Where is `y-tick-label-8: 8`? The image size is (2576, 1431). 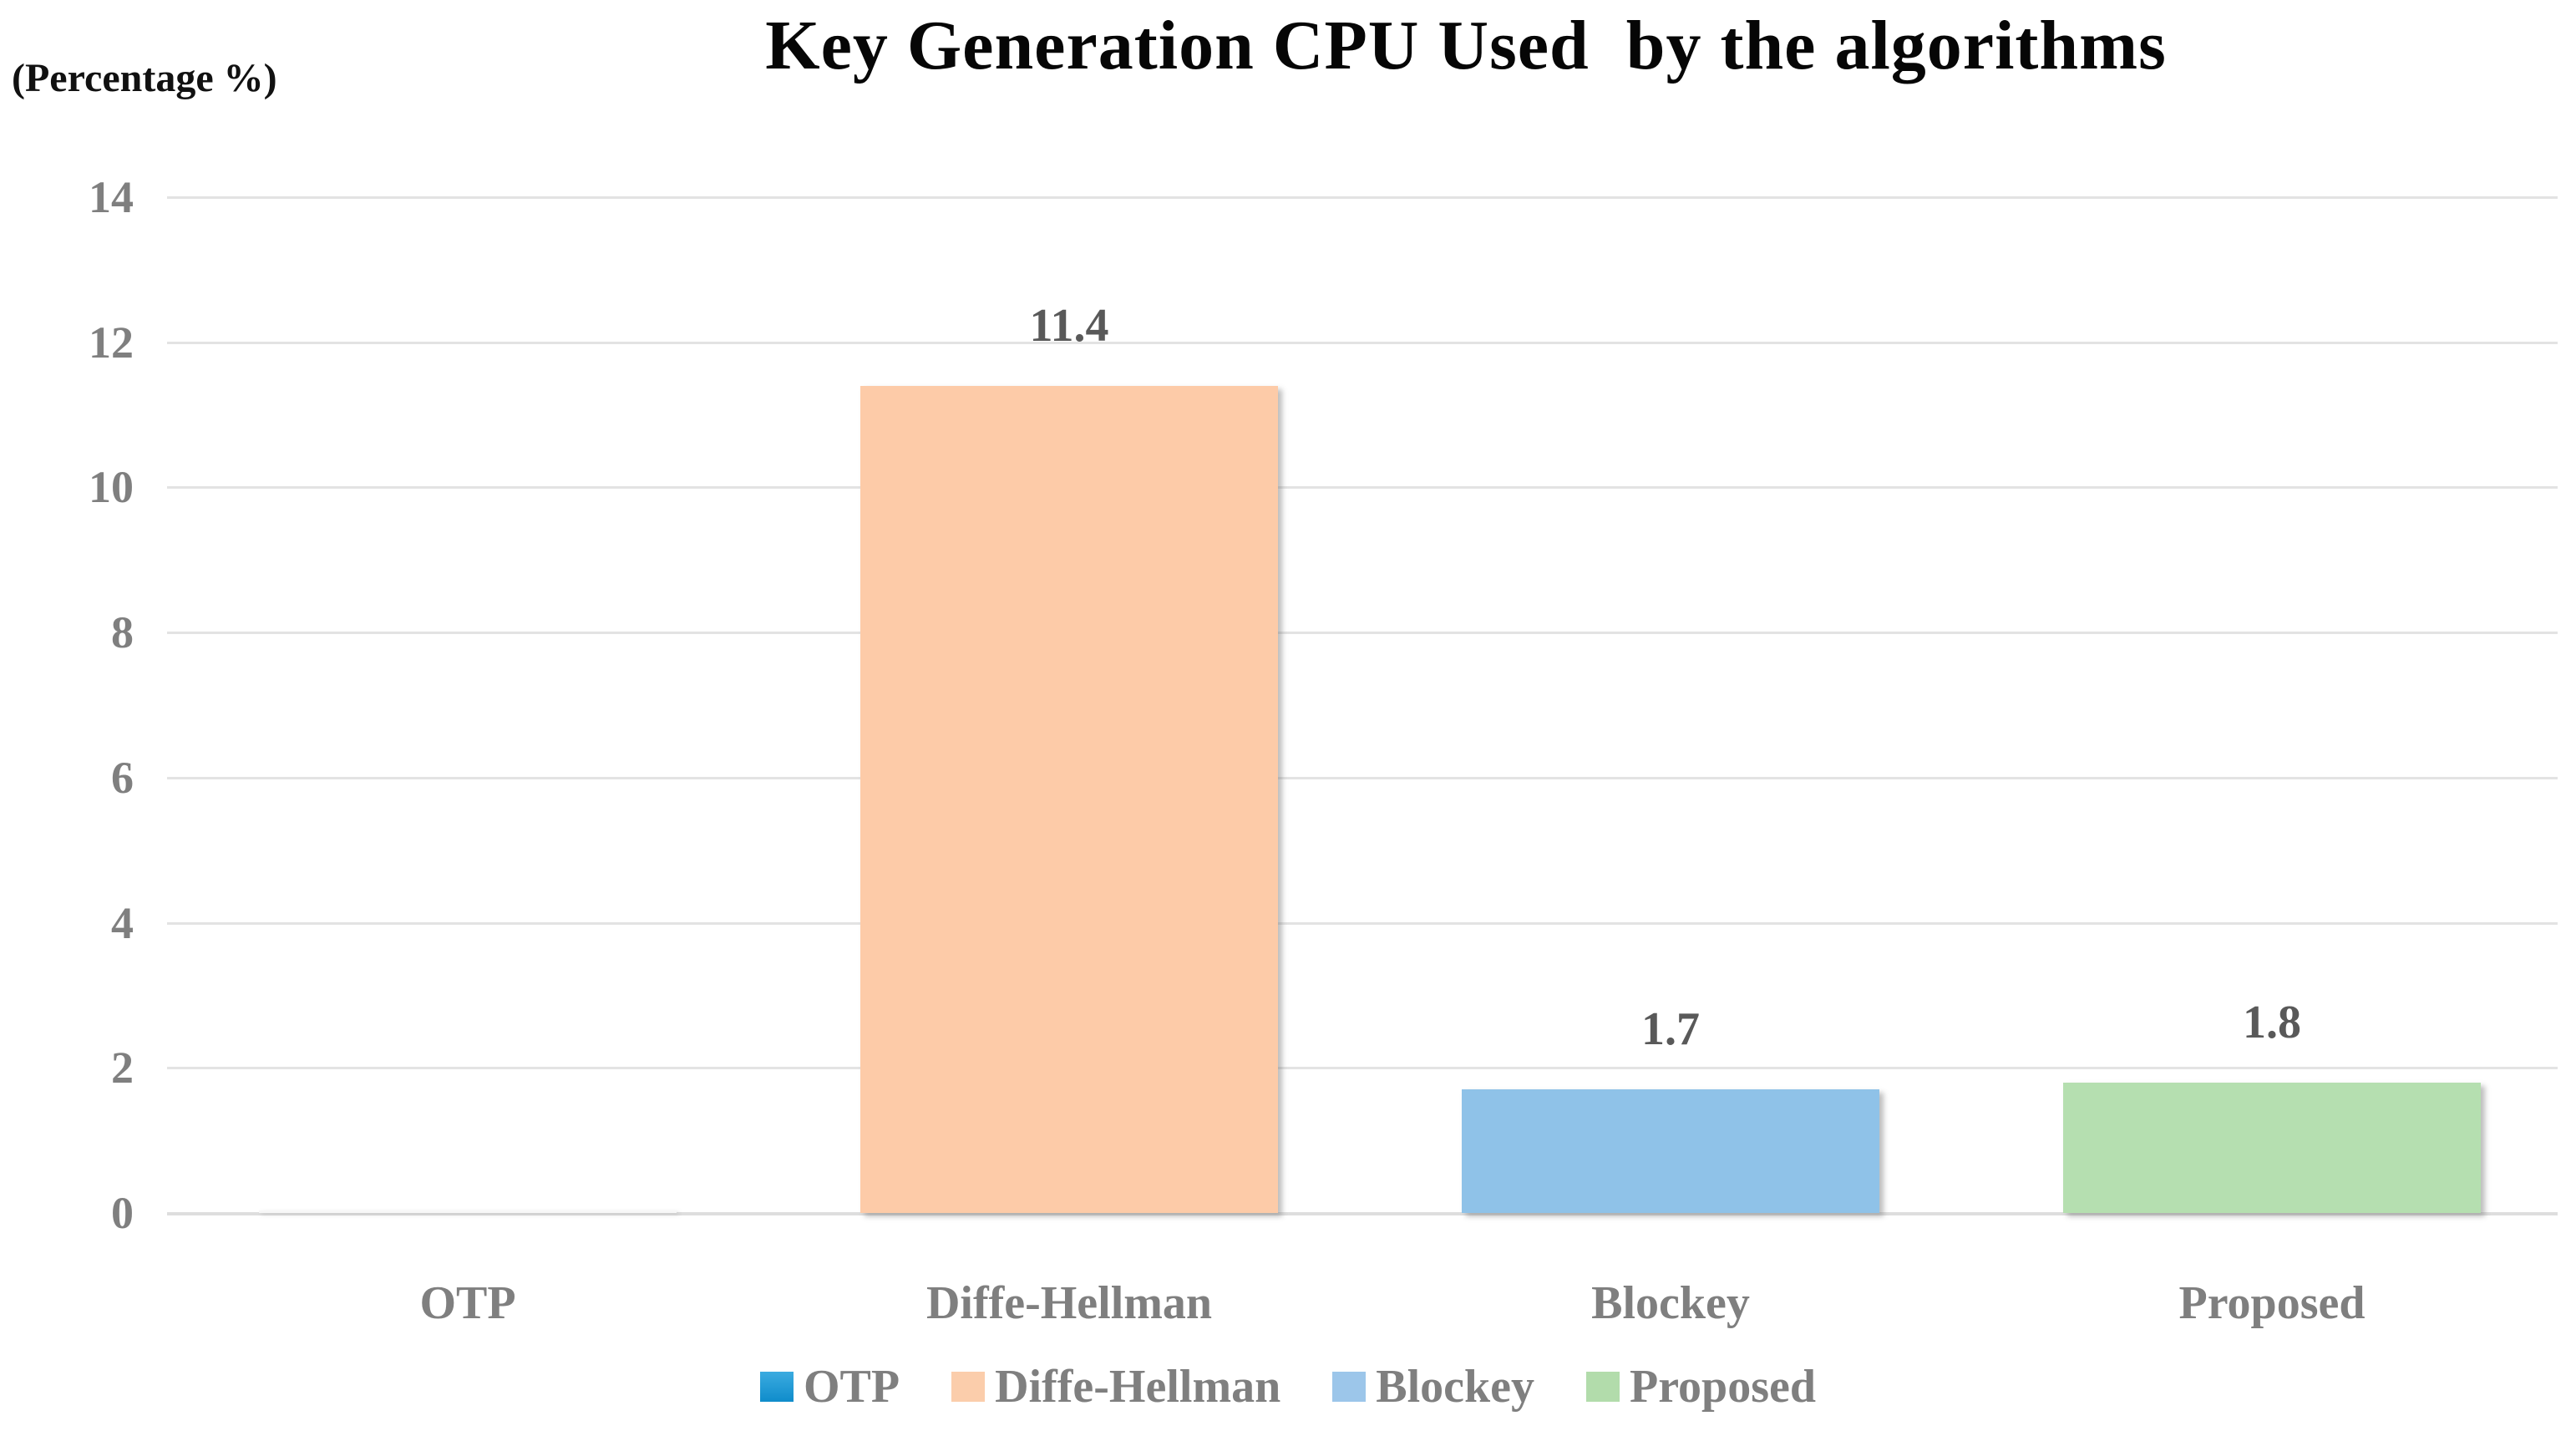
y-tick-label-8: 8 is located at coordinates (122, 632).